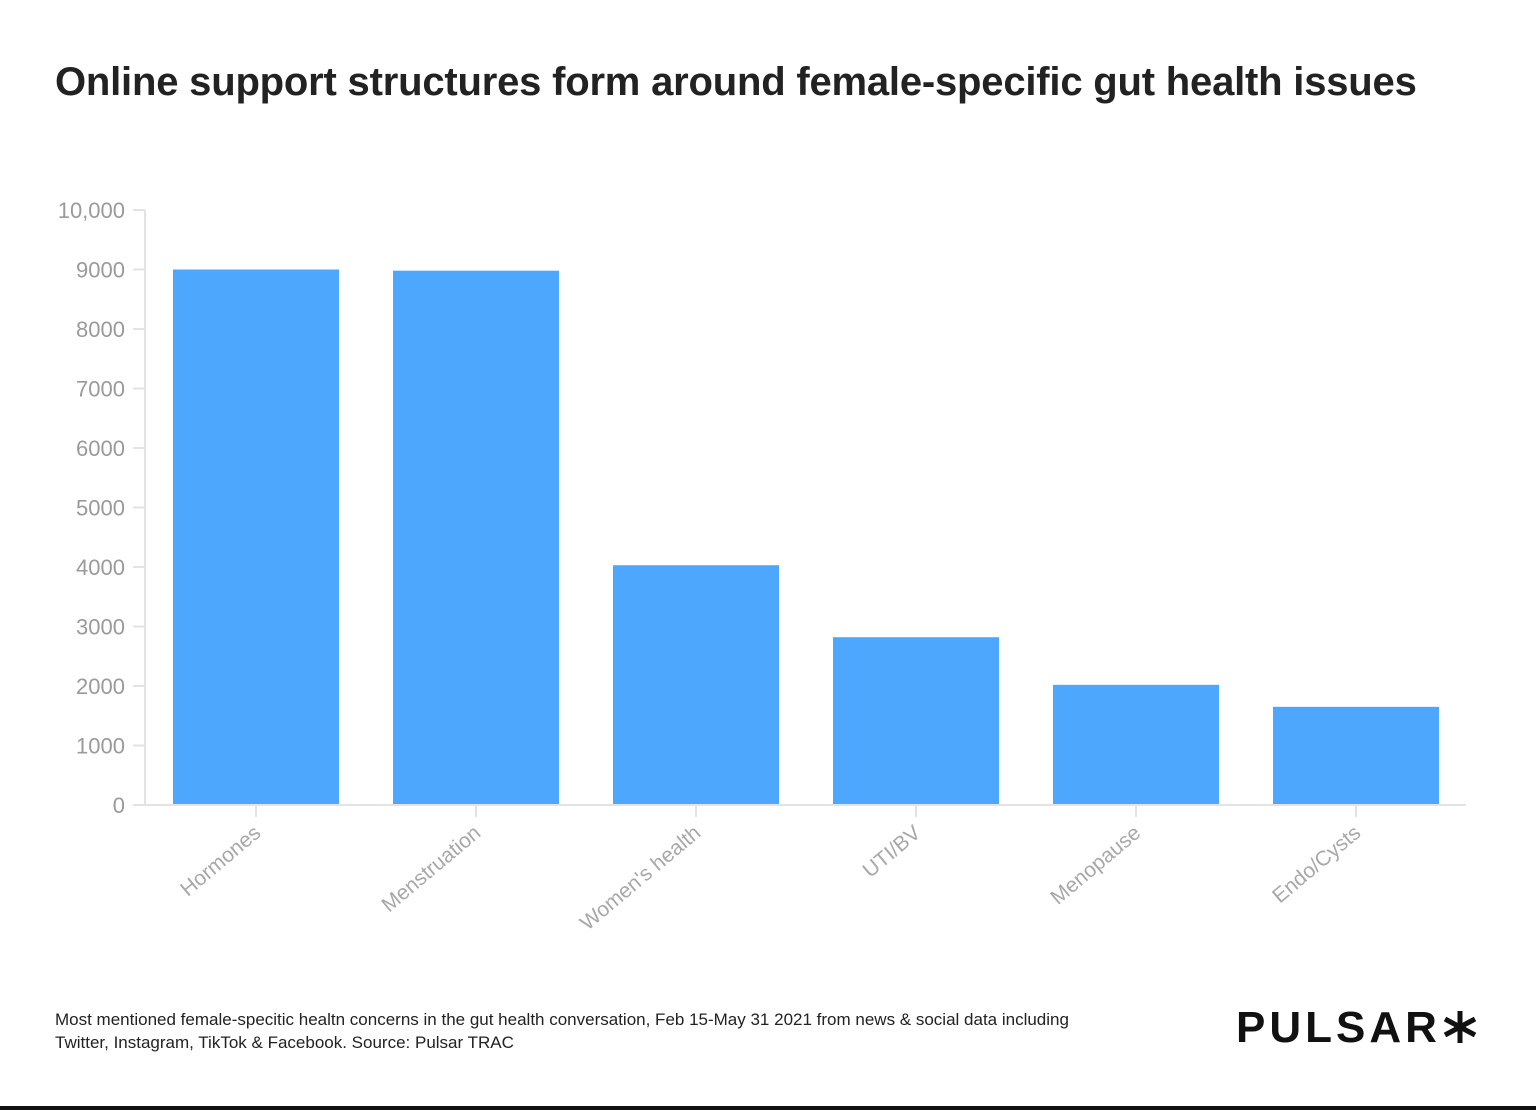 Image resolution: width=1536 pixels, height=1110 pixels. Describe the element at coordinates (892, 851) in the screenshot. I see `x-tick-label: UTI/BV` at that location.